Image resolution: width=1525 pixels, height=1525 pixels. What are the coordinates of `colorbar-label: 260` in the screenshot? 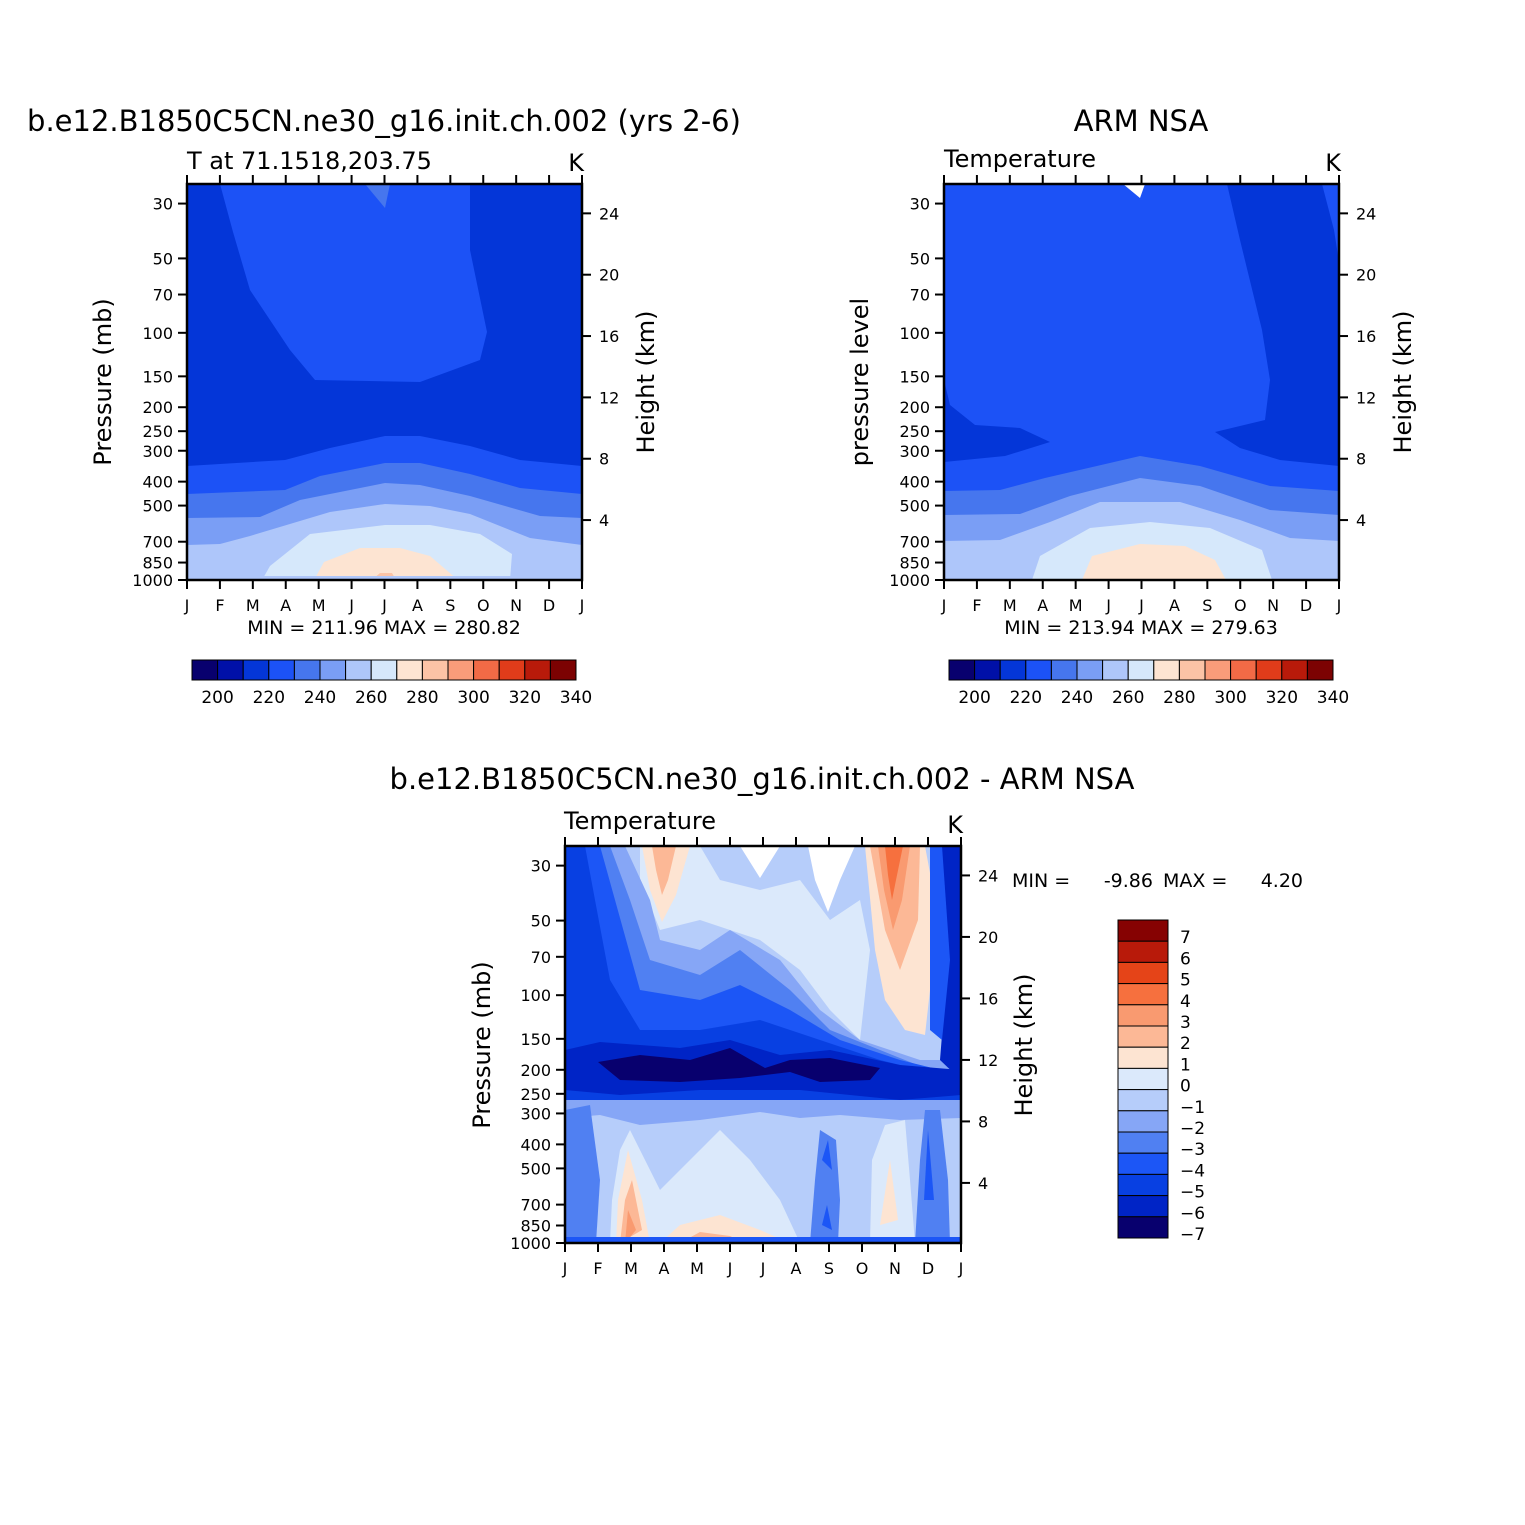 It's located at (1128, 698).